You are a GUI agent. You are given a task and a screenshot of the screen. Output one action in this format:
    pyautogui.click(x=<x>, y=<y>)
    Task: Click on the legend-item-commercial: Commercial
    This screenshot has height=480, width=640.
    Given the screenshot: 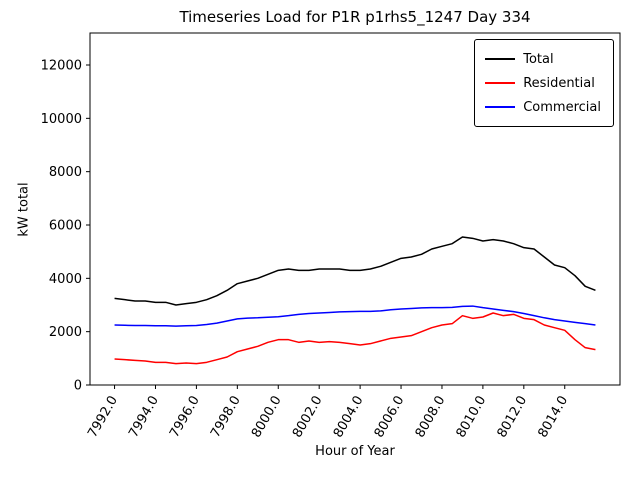 What is the action you would take?
    pyautogui.click(x=543, y=107)
    